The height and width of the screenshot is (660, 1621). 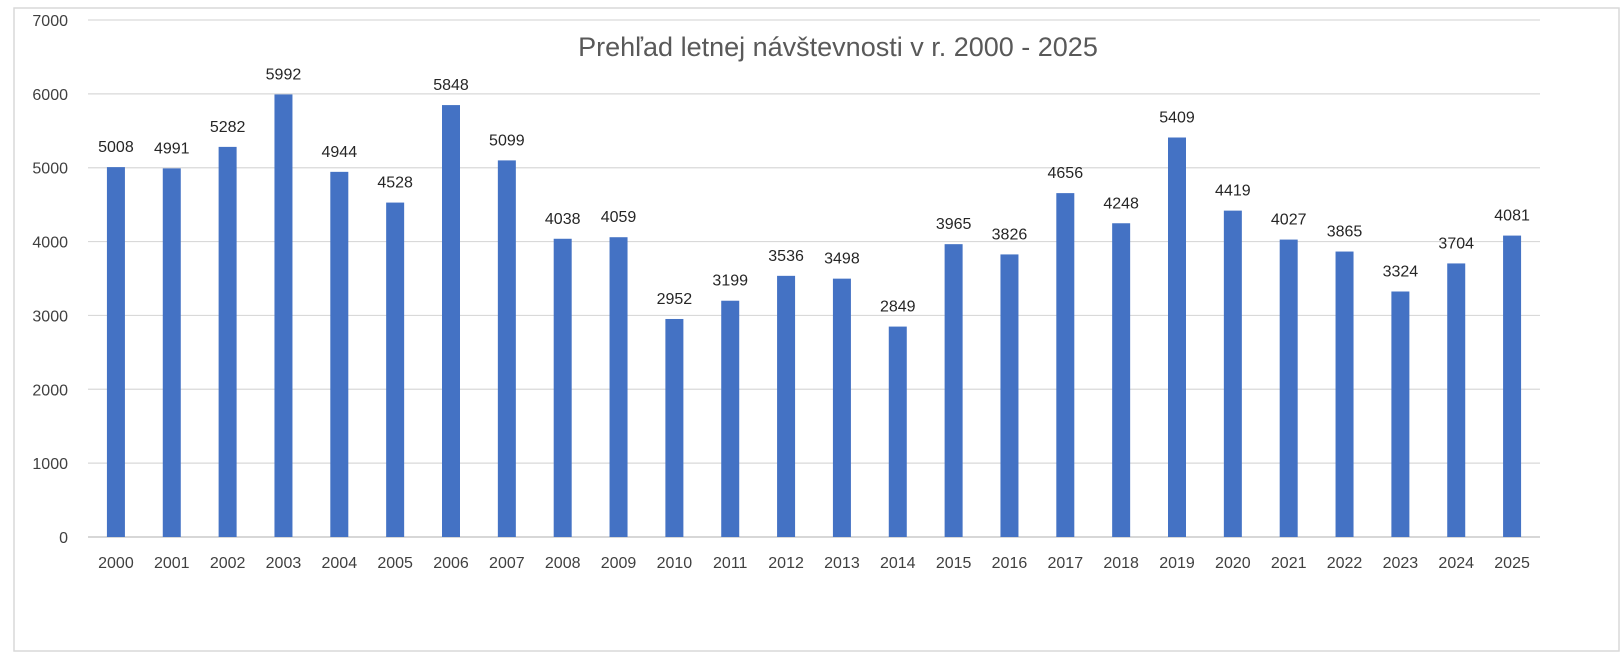 I want to click on x-tick-label: 2002, so click(x=228, y=563).